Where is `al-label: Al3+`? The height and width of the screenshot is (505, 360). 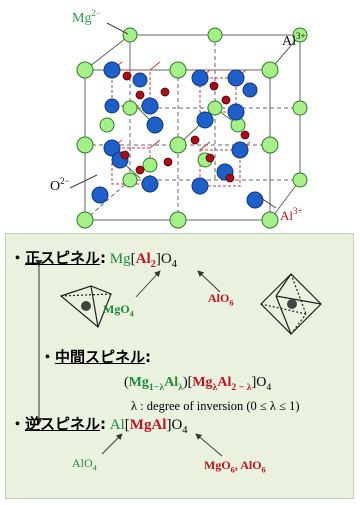 al-label: Al3+ is located at coordinates (294, 40).